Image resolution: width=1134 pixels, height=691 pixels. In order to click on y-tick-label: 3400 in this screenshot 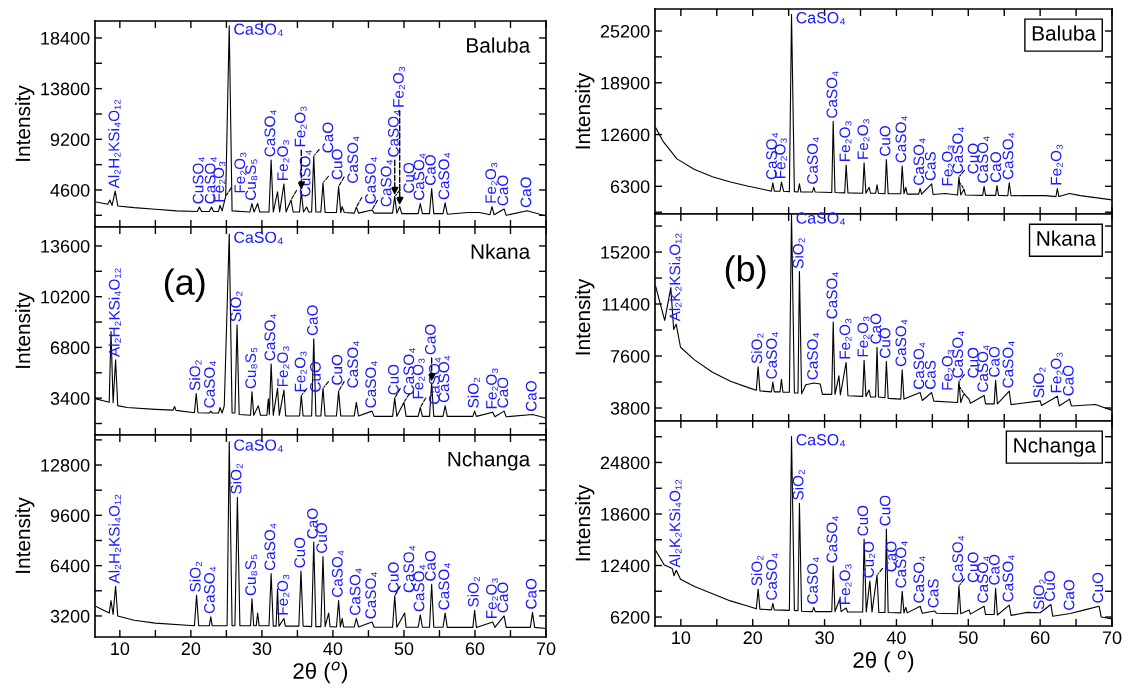, I will do `click(70, 398)`.